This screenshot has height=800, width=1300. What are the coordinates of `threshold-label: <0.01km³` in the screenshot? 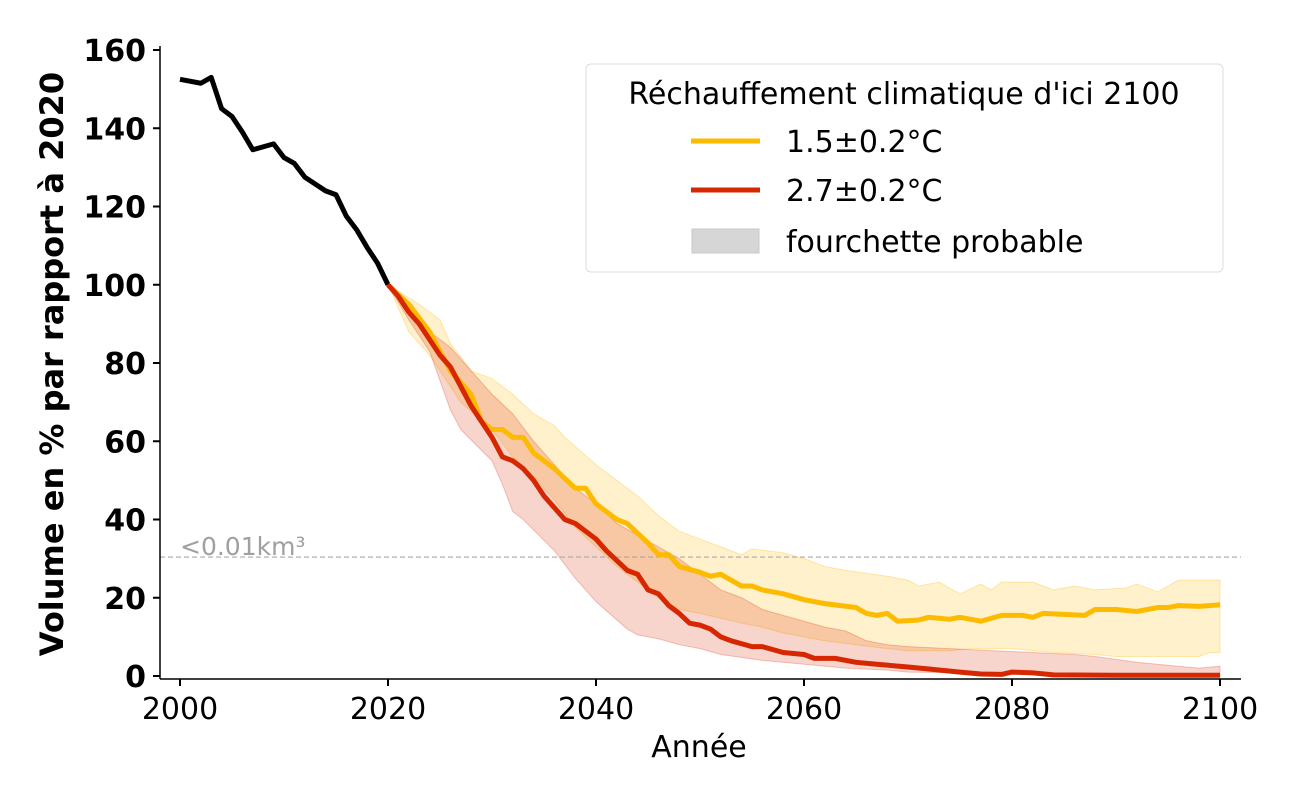 It's located at (242, 546).